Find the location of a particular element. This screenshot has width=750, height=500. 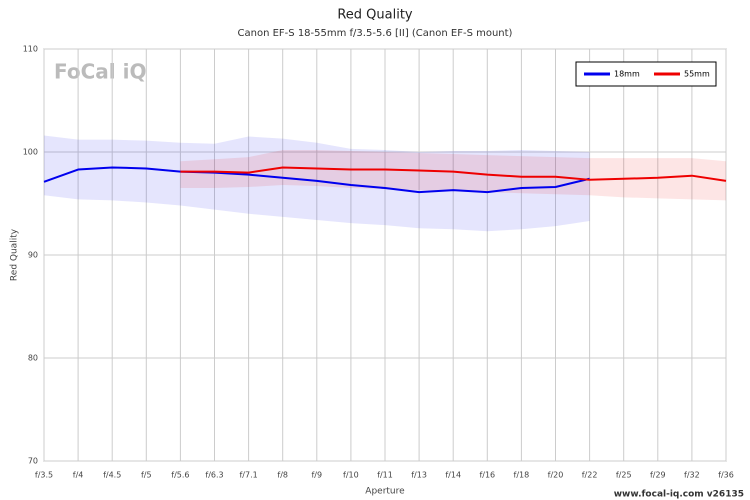

x-tick-label: f/7.1 is located at coordinates (248, 475).